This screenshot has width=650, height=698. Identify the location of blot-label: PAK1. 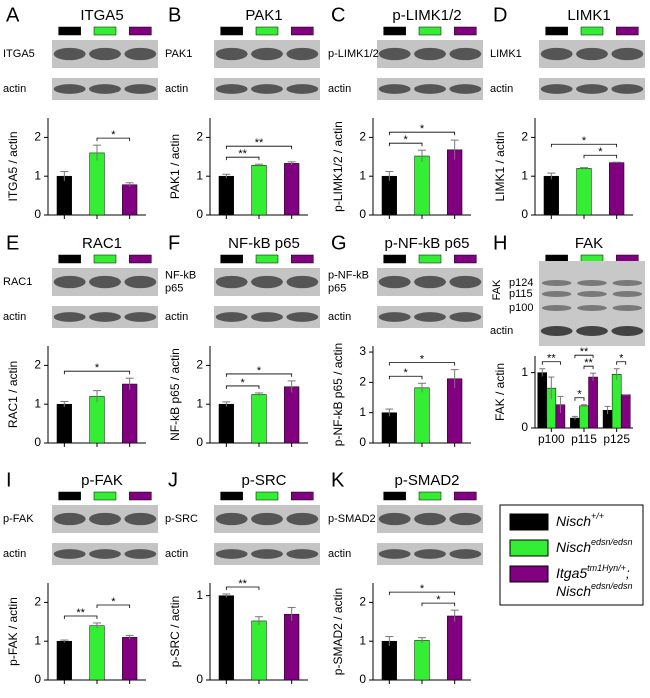
(178, 54).